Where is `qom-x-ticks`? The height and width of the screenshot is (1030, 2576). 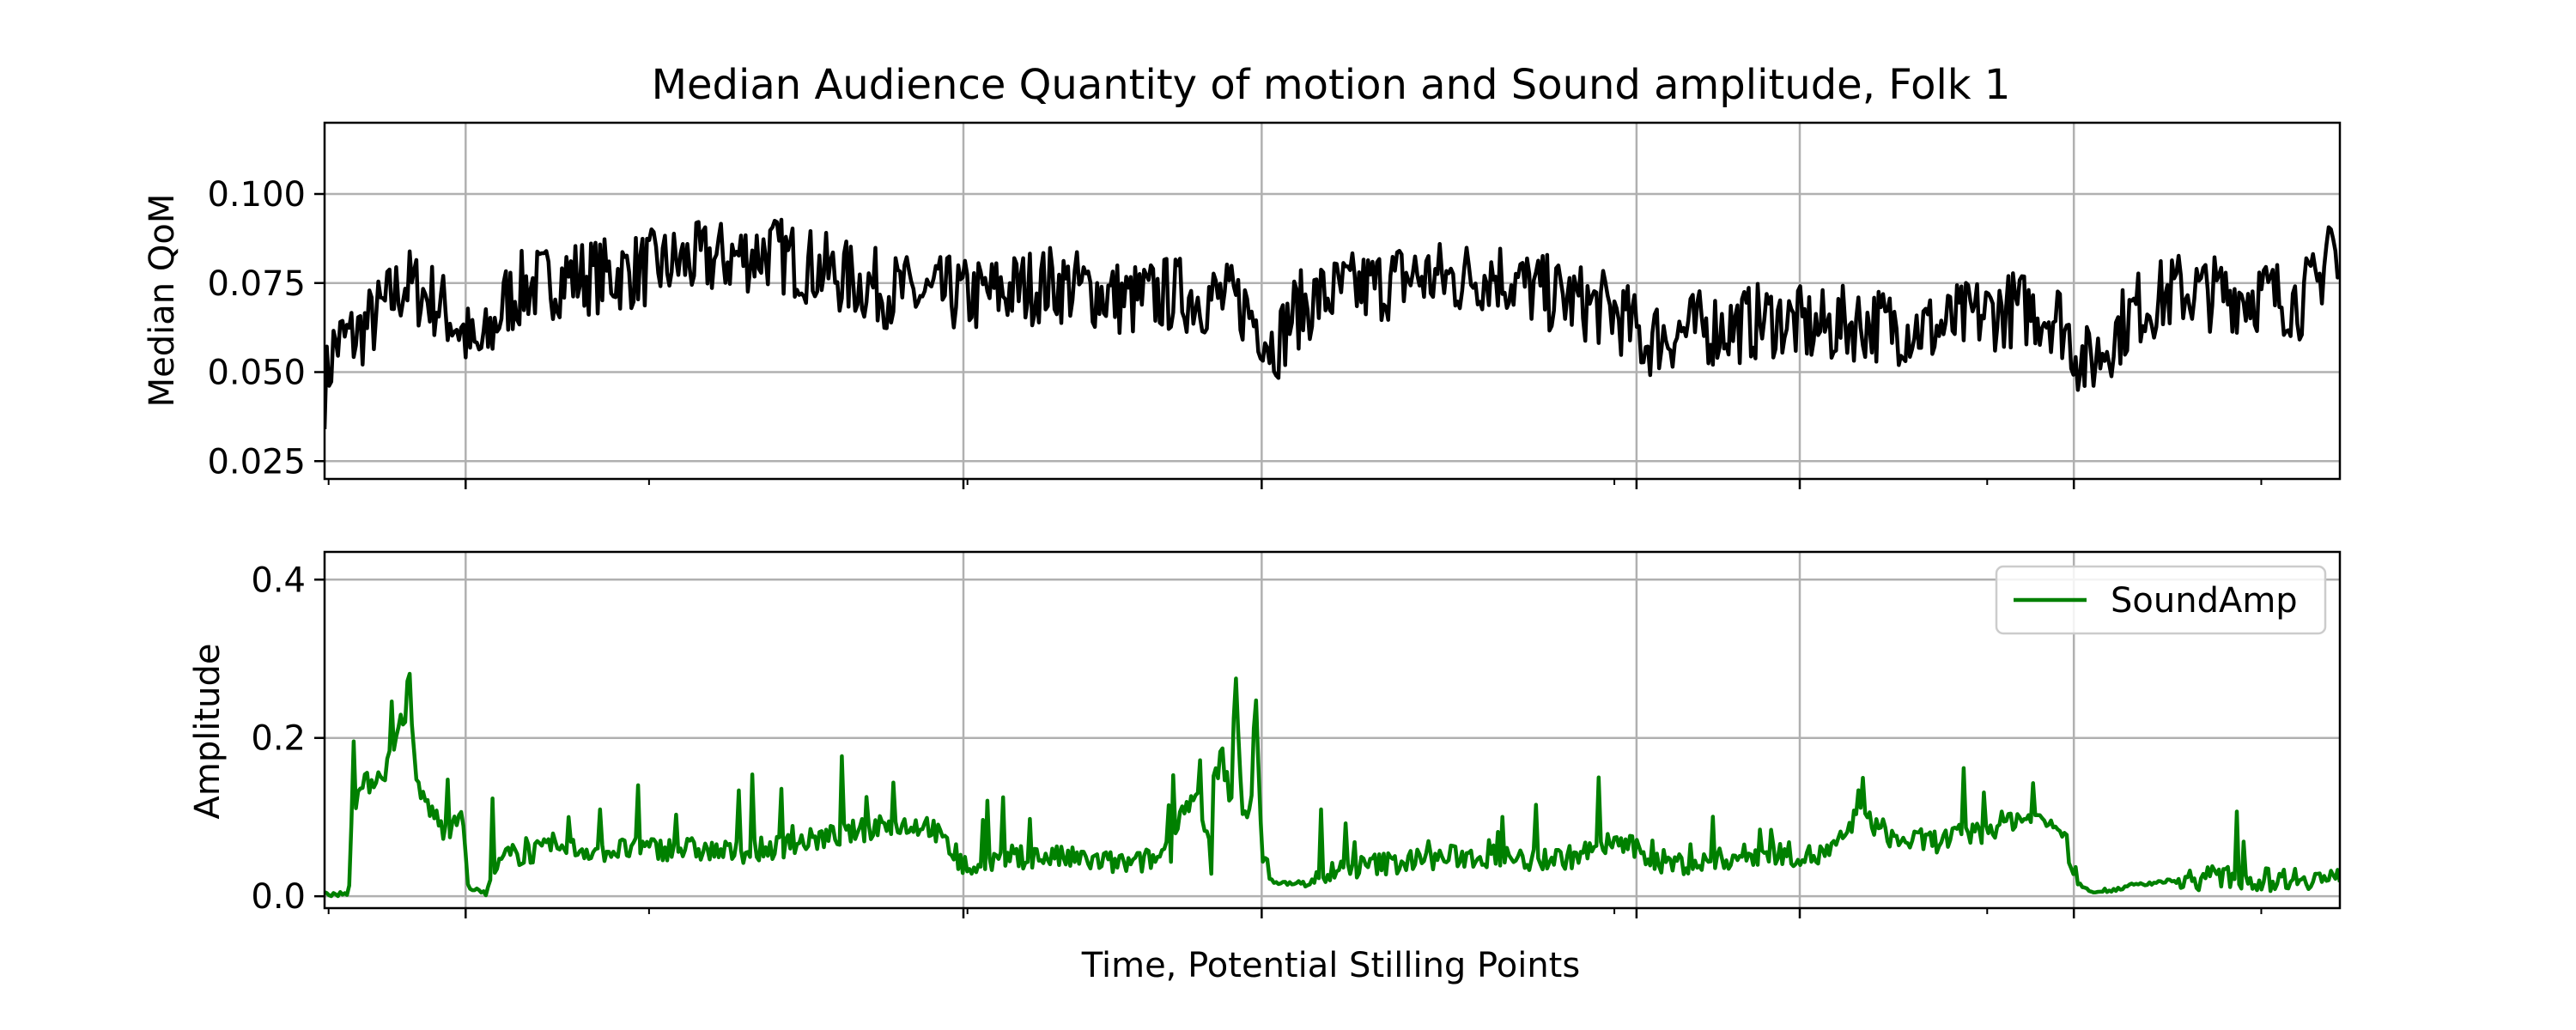
qom-x-ticks is located at coordinates (1295, 484).